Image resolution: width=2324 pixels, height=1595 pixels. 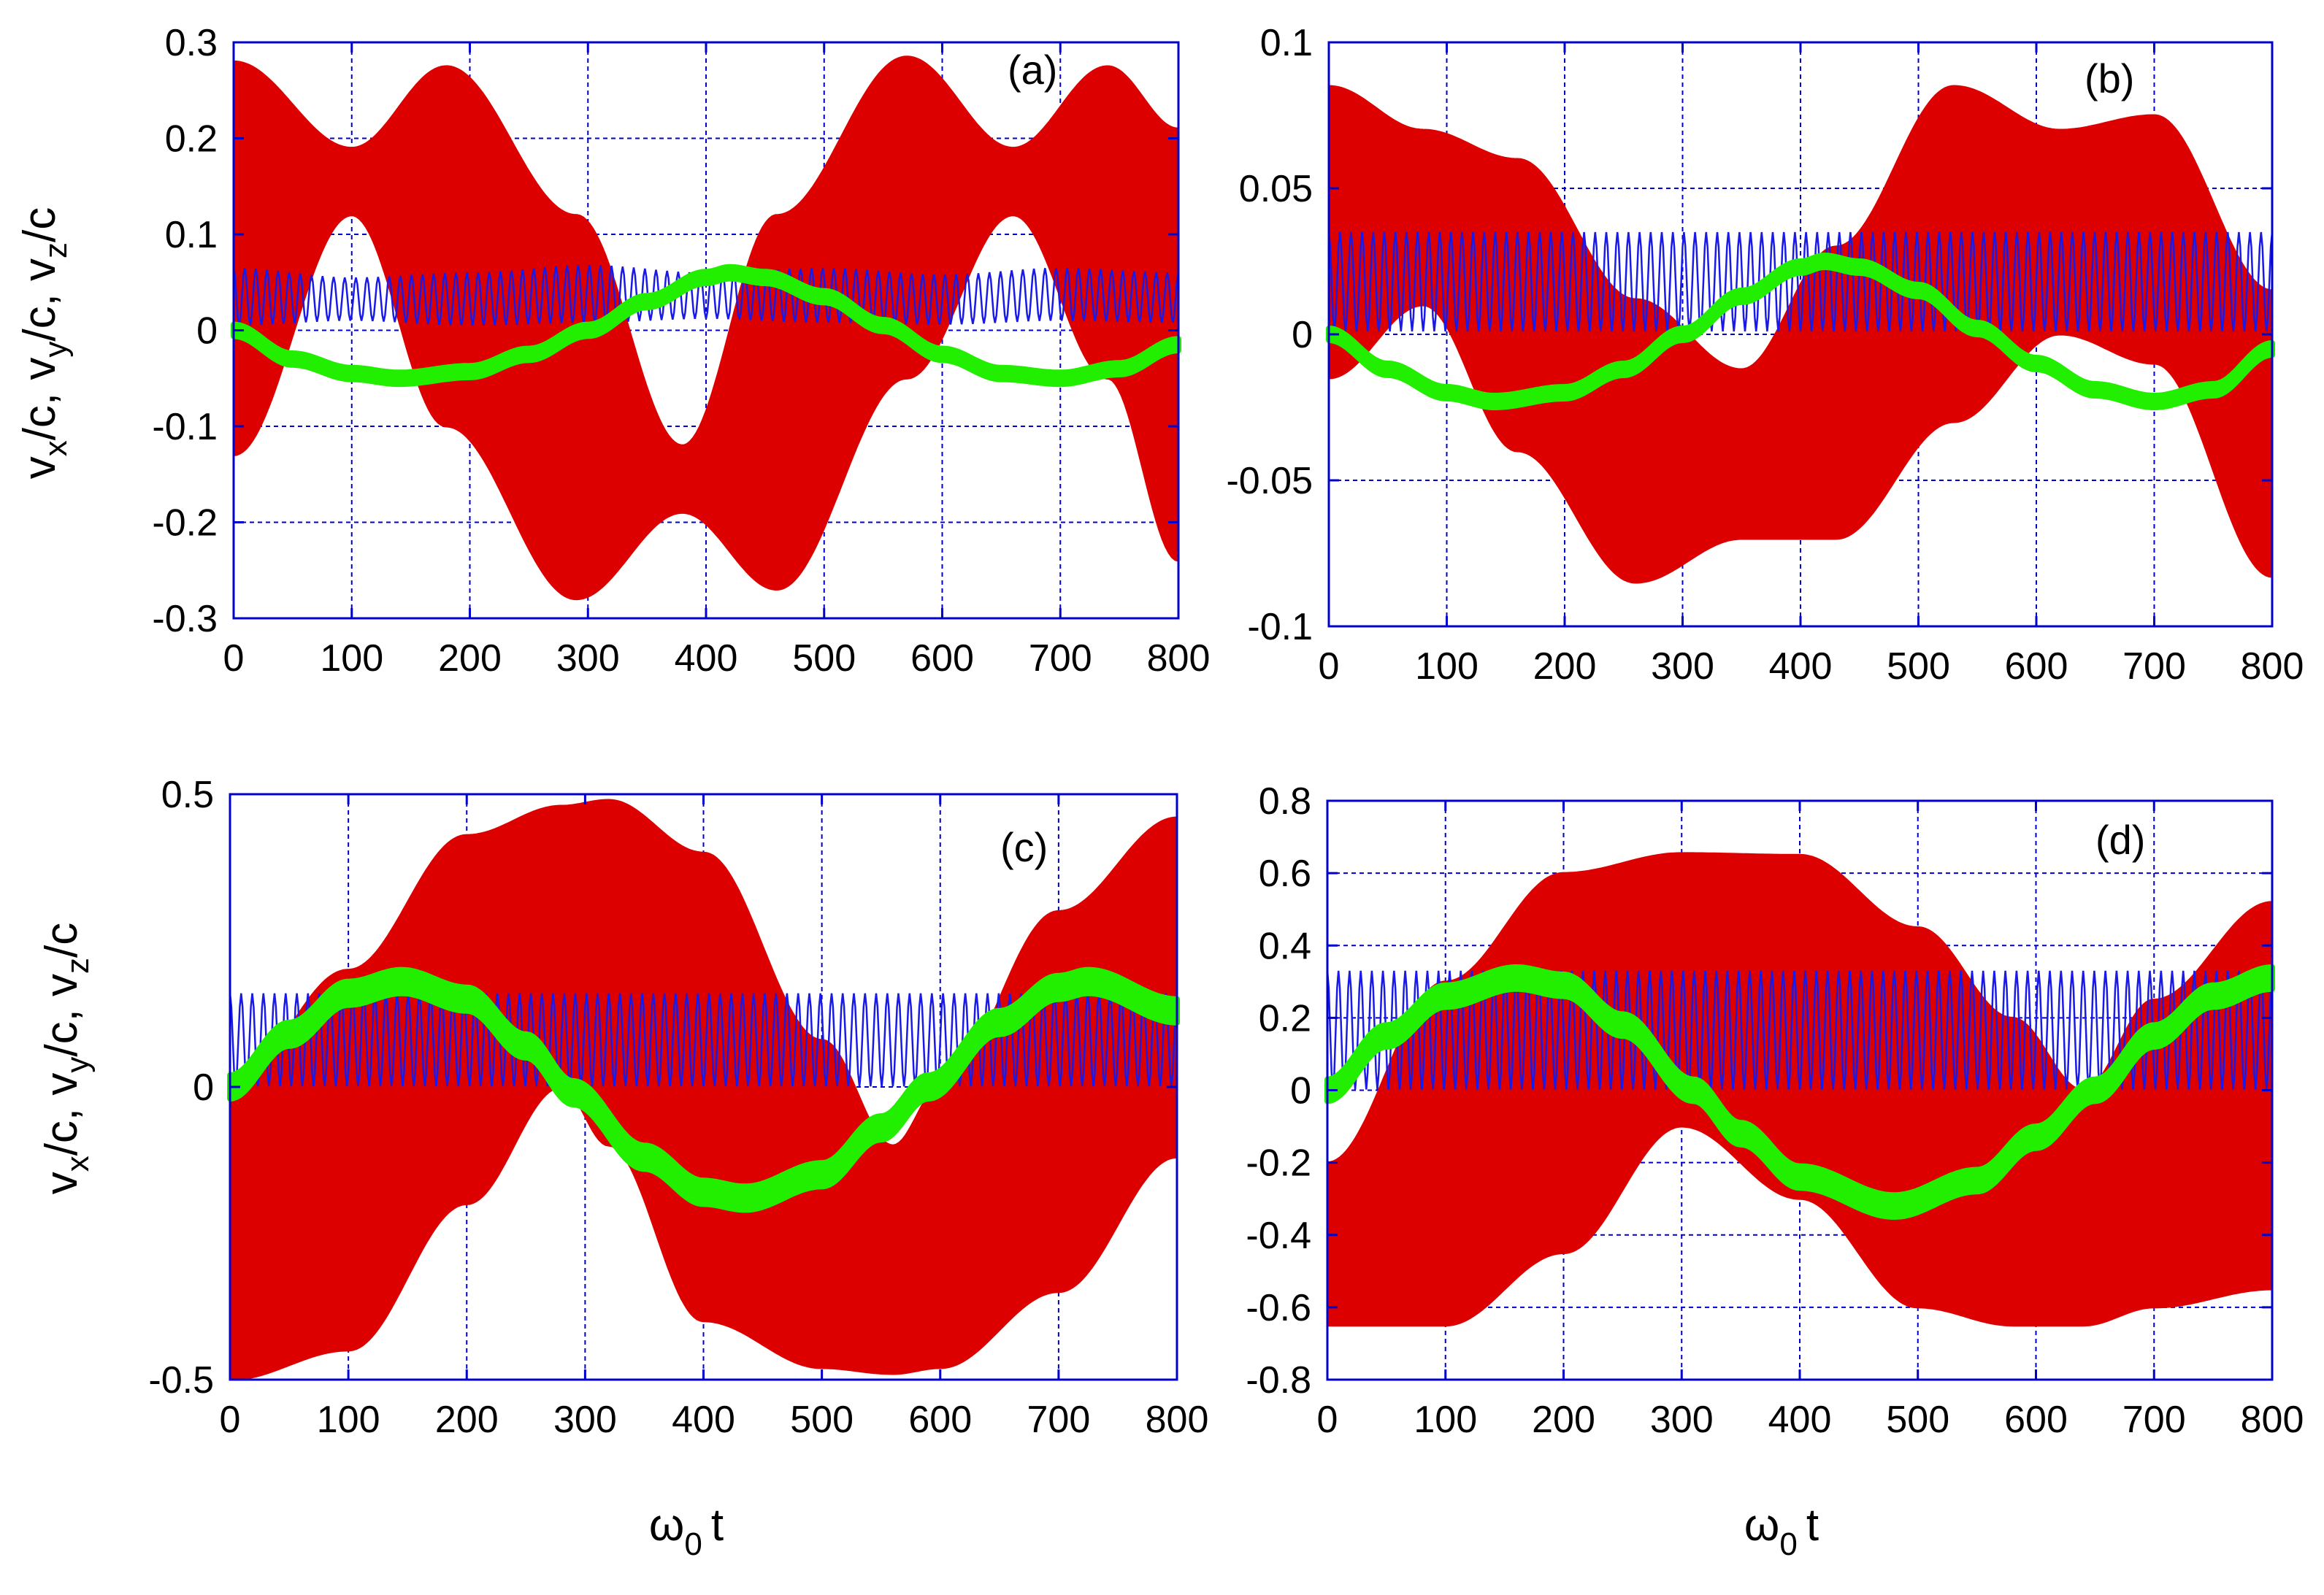 What do you see at coordinates (706, 295) in the screenshot?
I see `panel-a-vy-series` at bounding box center [706, 295].